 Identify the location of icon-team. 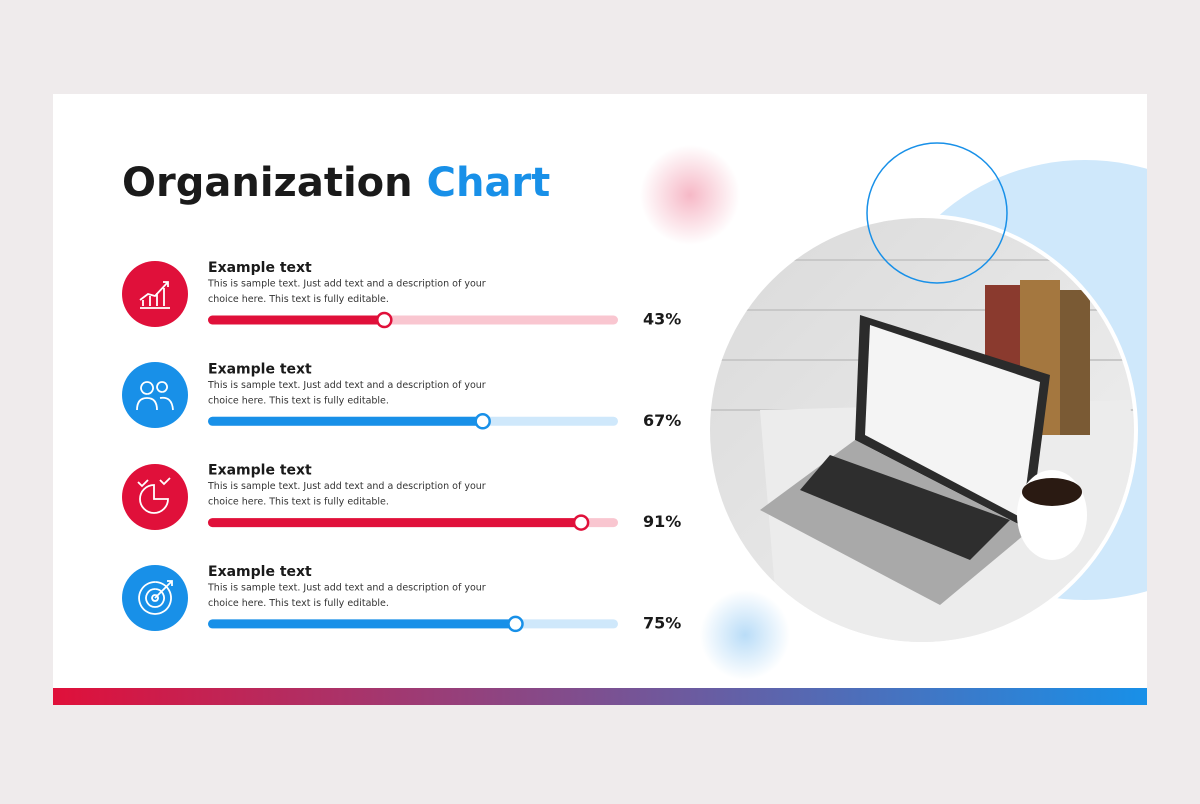
(155, 396).